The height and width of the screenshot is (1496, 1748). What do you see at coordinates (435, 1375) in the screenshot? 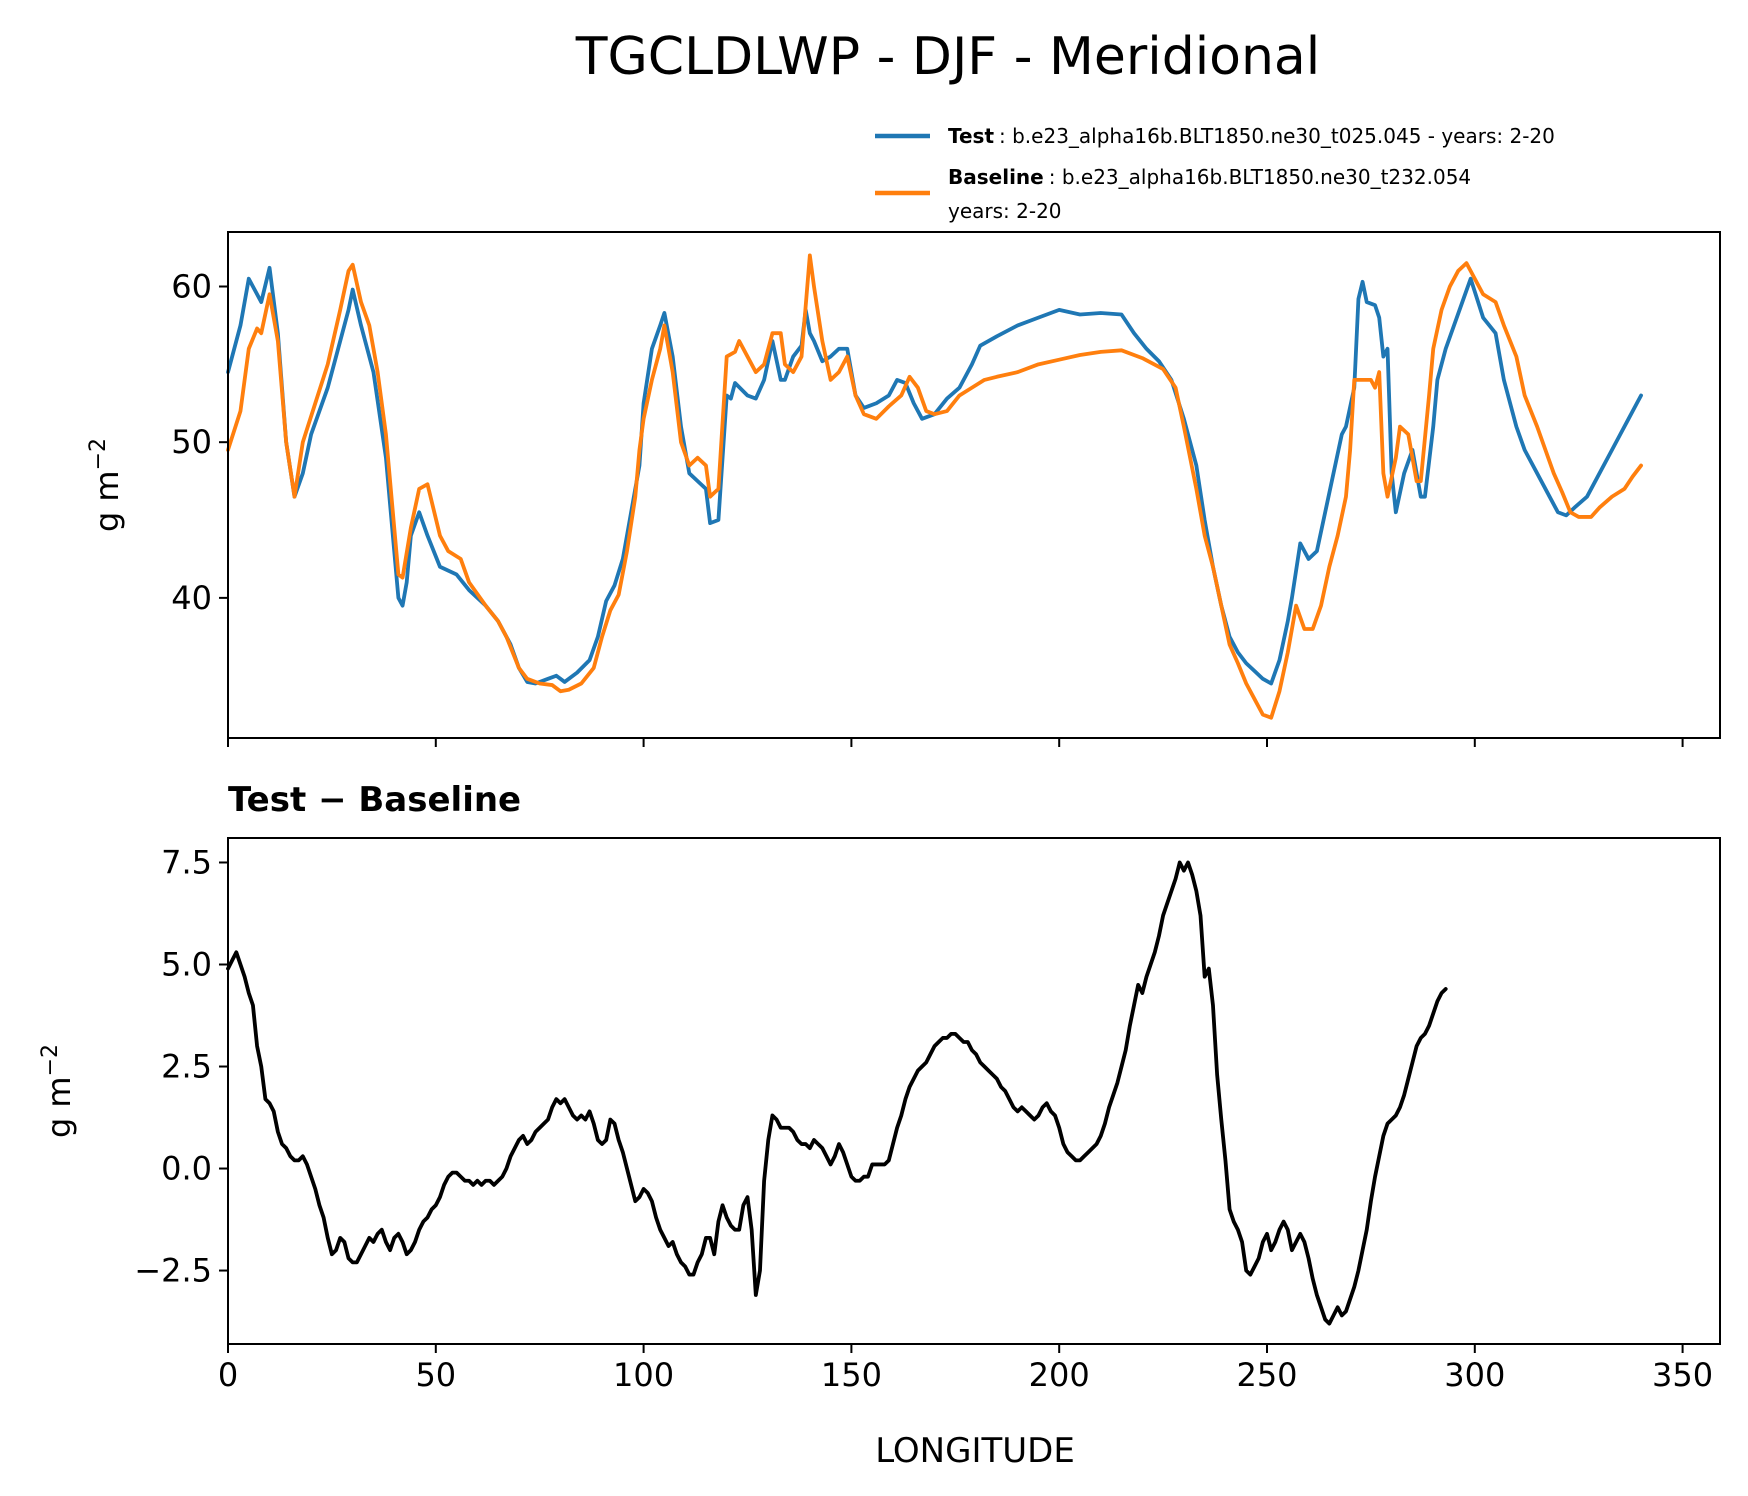
I see `bottom-xtick-label: 50` at bounding box center [435, 1375].